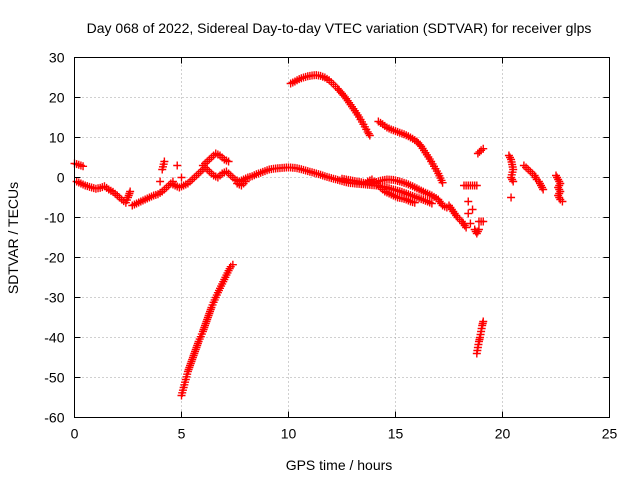  What do you see at coordinates (289, 434) in the screenshot?
I see `x-tick-label: 10` at bounding box center [289, 434].